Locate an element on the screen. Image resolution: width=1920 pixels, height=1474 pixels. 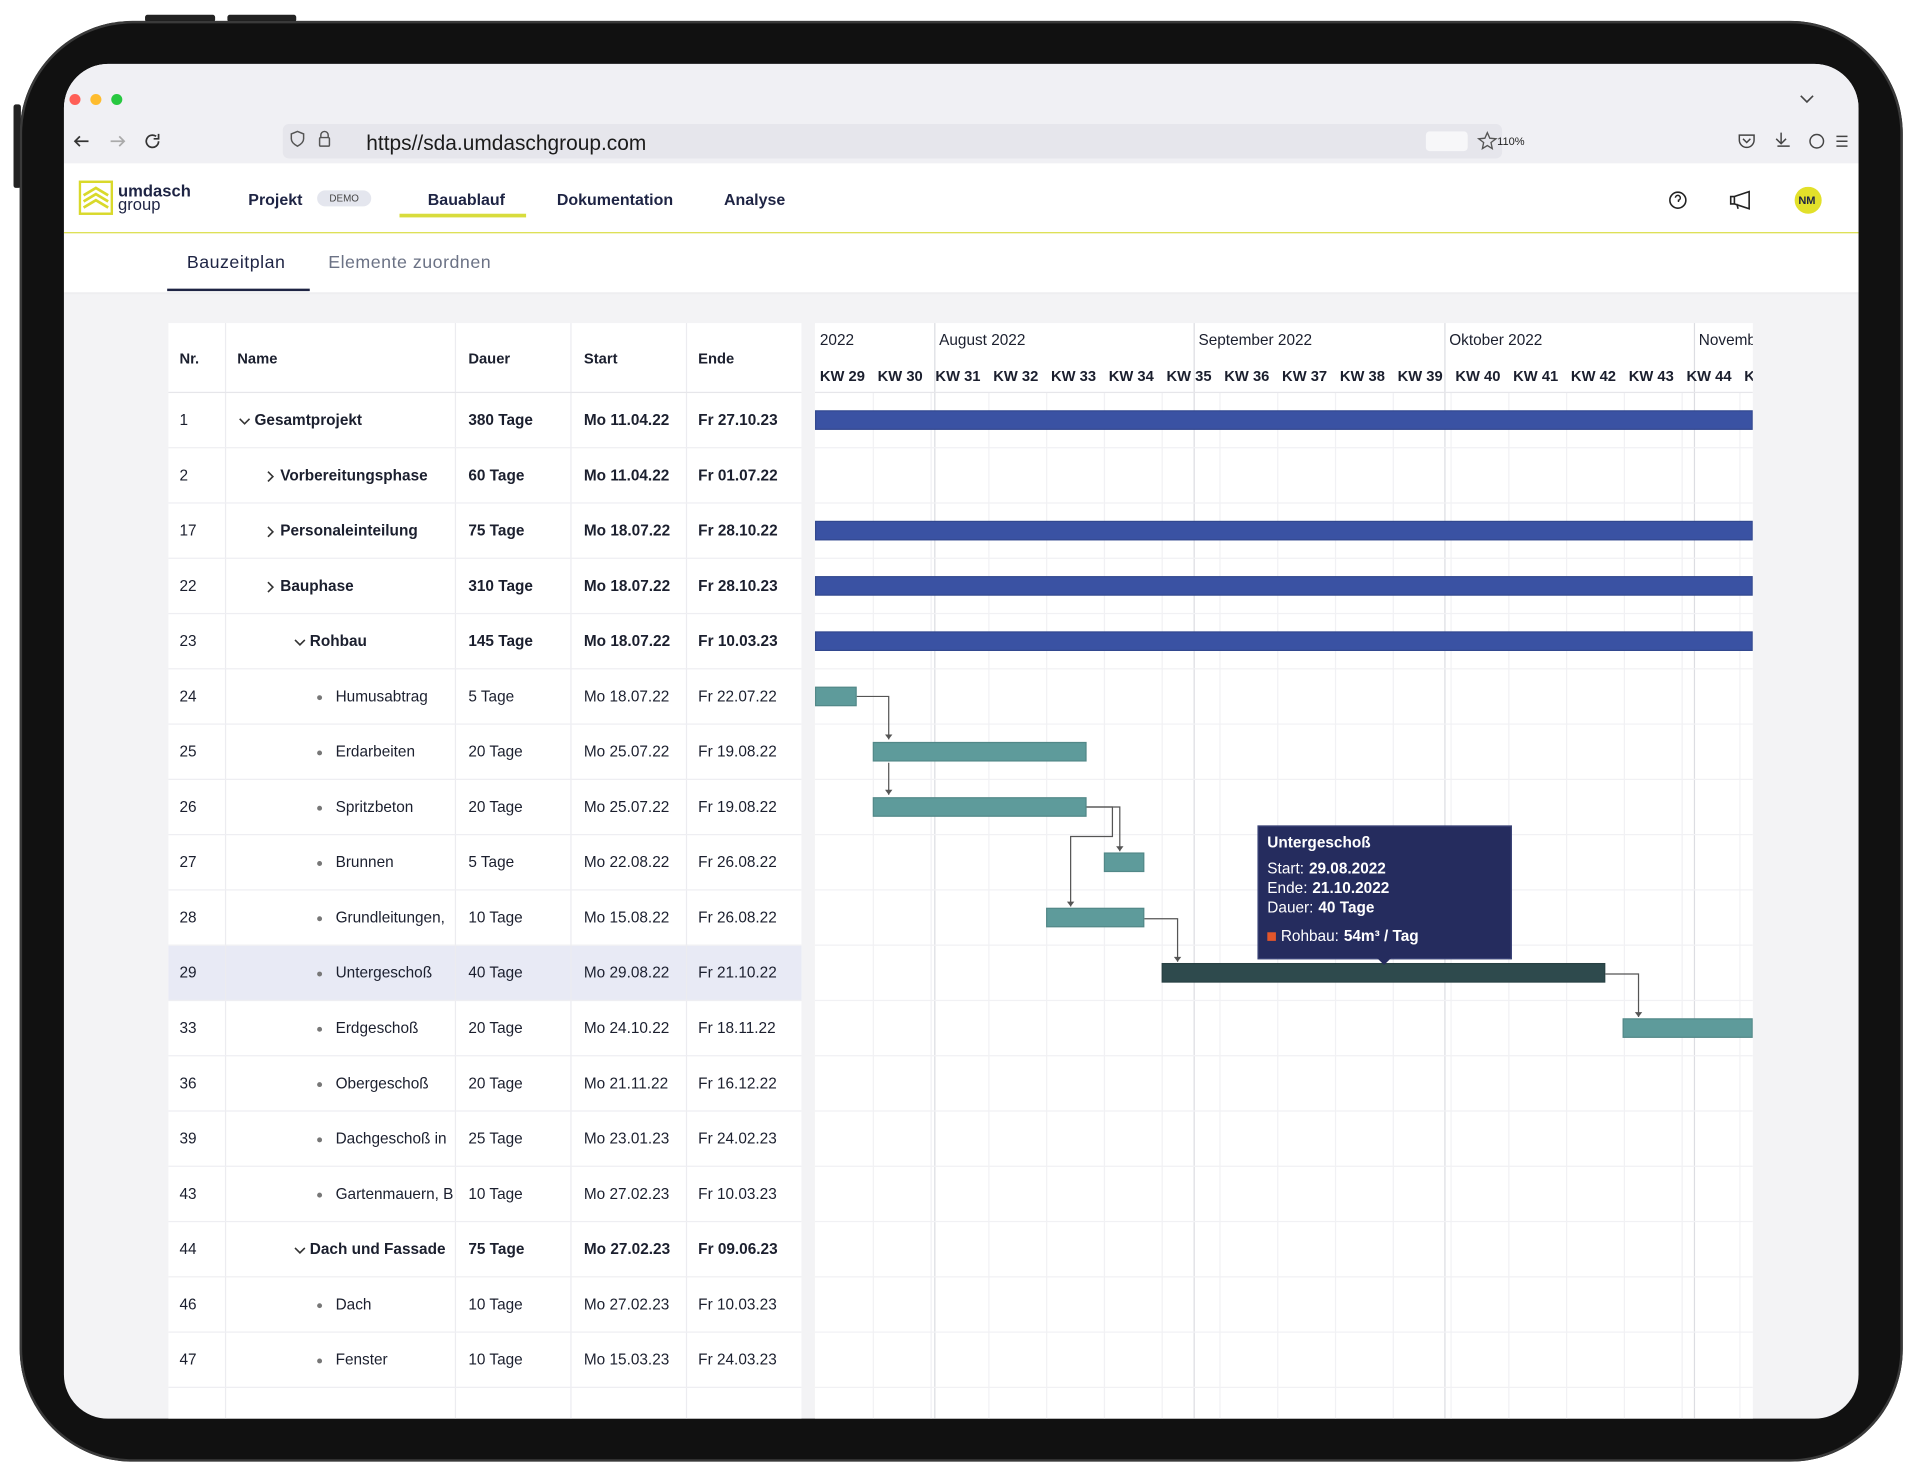
task-name: Vorbereitungsphase is located at coordinates (354, 475).